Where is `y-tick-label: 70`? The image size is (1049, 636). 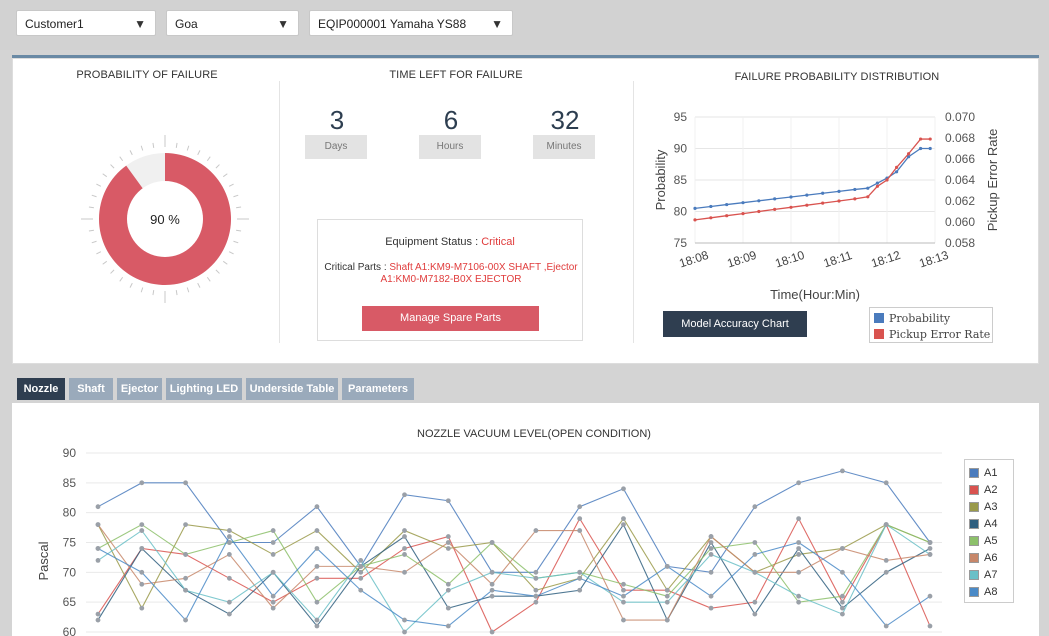
y-tick-label: 70 is located at coordinates (70, 572).